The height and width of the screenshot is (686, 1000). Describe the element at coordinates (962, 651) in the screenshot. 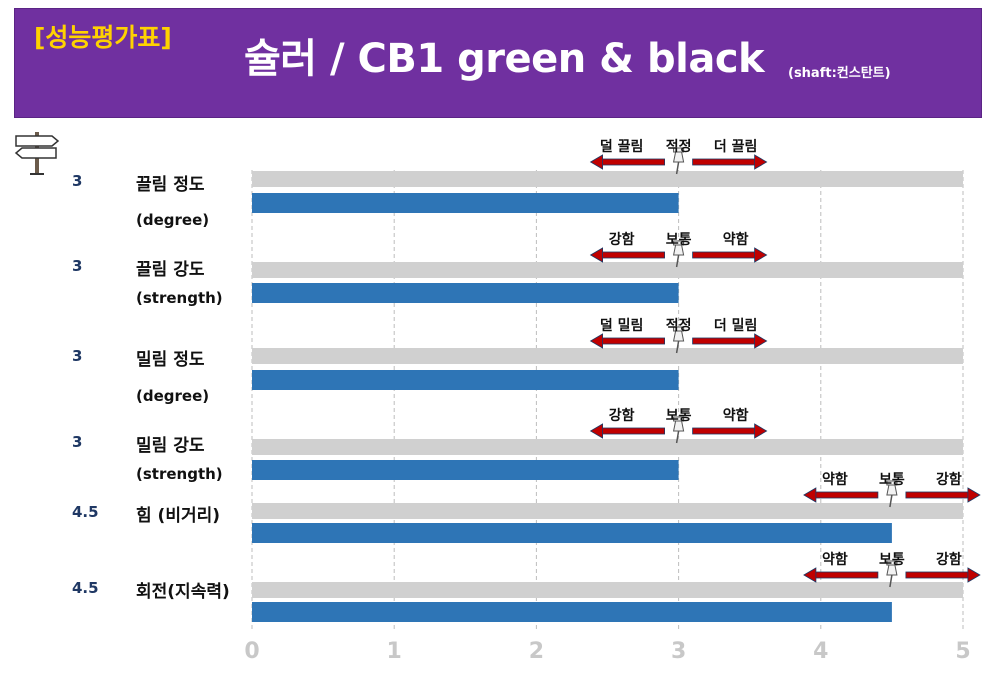

I see `x-tick-label: 5` at that location.